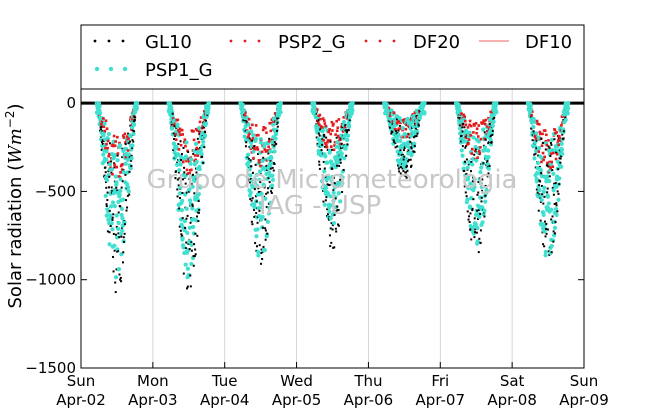 This screenshot has width=650, height=409. I want to click on legend-marker-gl10, so click(109, 41).